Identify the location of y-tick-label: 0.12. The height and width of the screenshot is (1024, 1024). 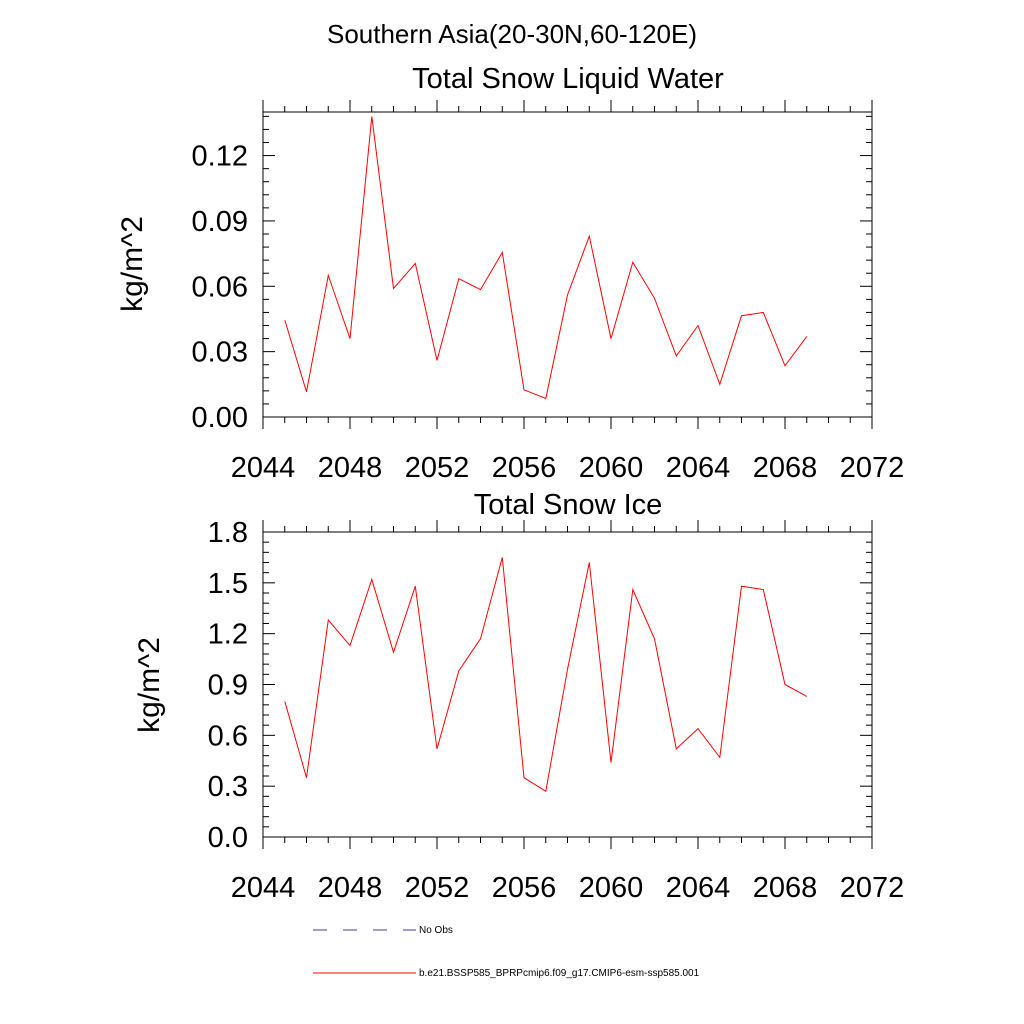
(220, 157).